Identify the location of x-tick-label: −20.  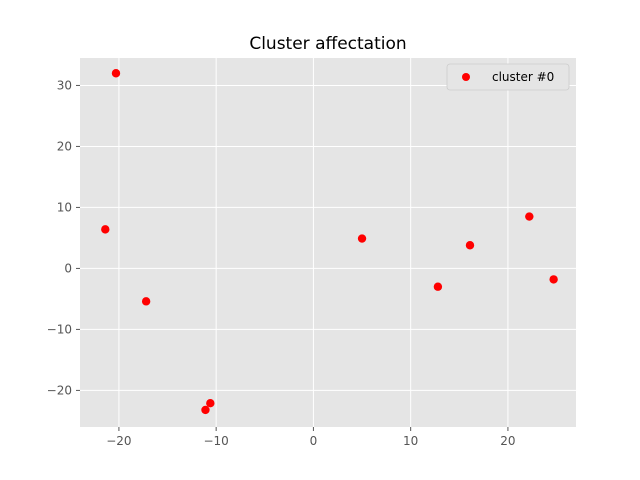
(118, 441).